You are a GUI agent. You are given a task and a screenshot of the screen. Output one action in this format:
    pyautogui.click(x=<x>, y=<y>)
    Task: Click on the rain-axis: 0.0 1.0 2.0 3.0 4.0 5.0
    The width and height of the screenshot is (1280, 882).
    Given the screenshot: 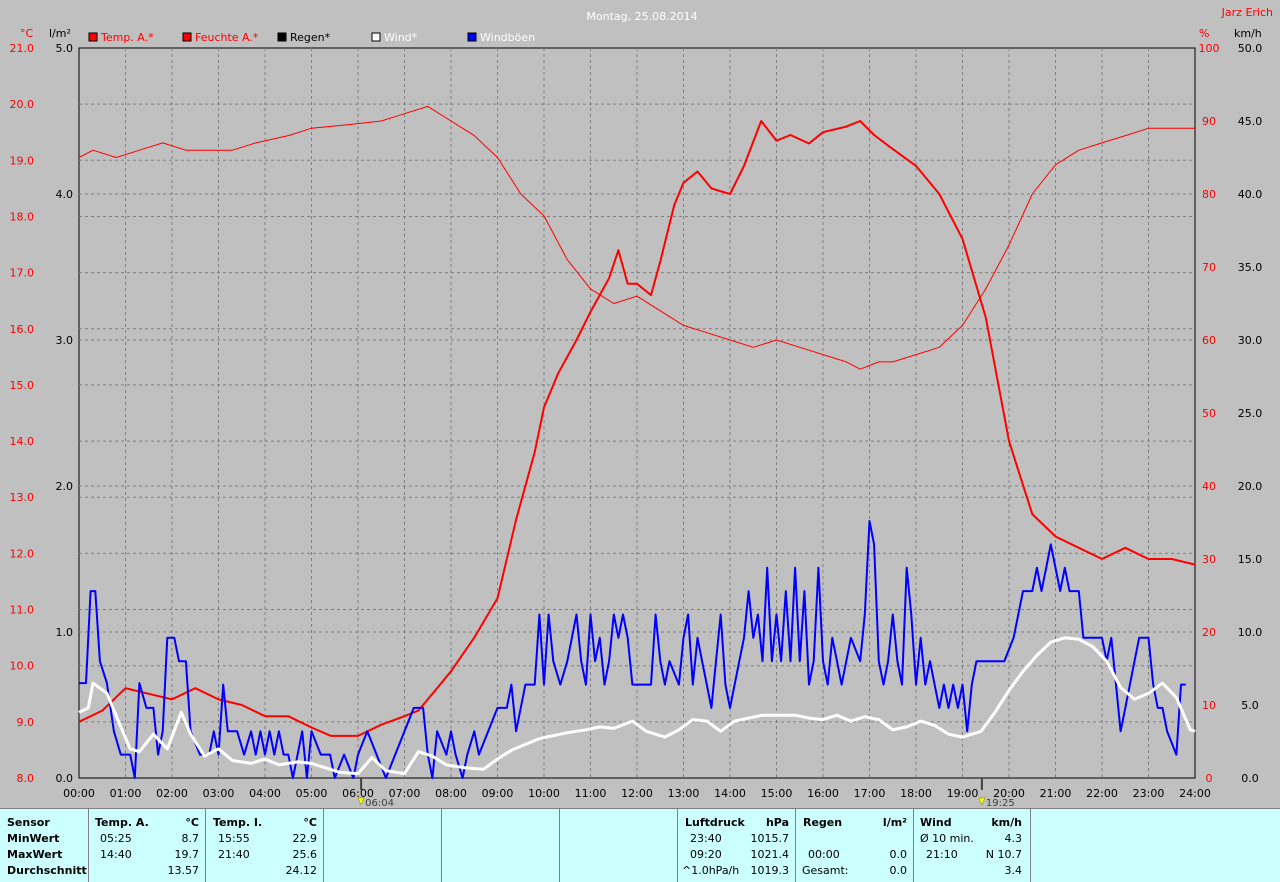 What is the action you would take?
    pyautogui.click(x=65, y=413)
    